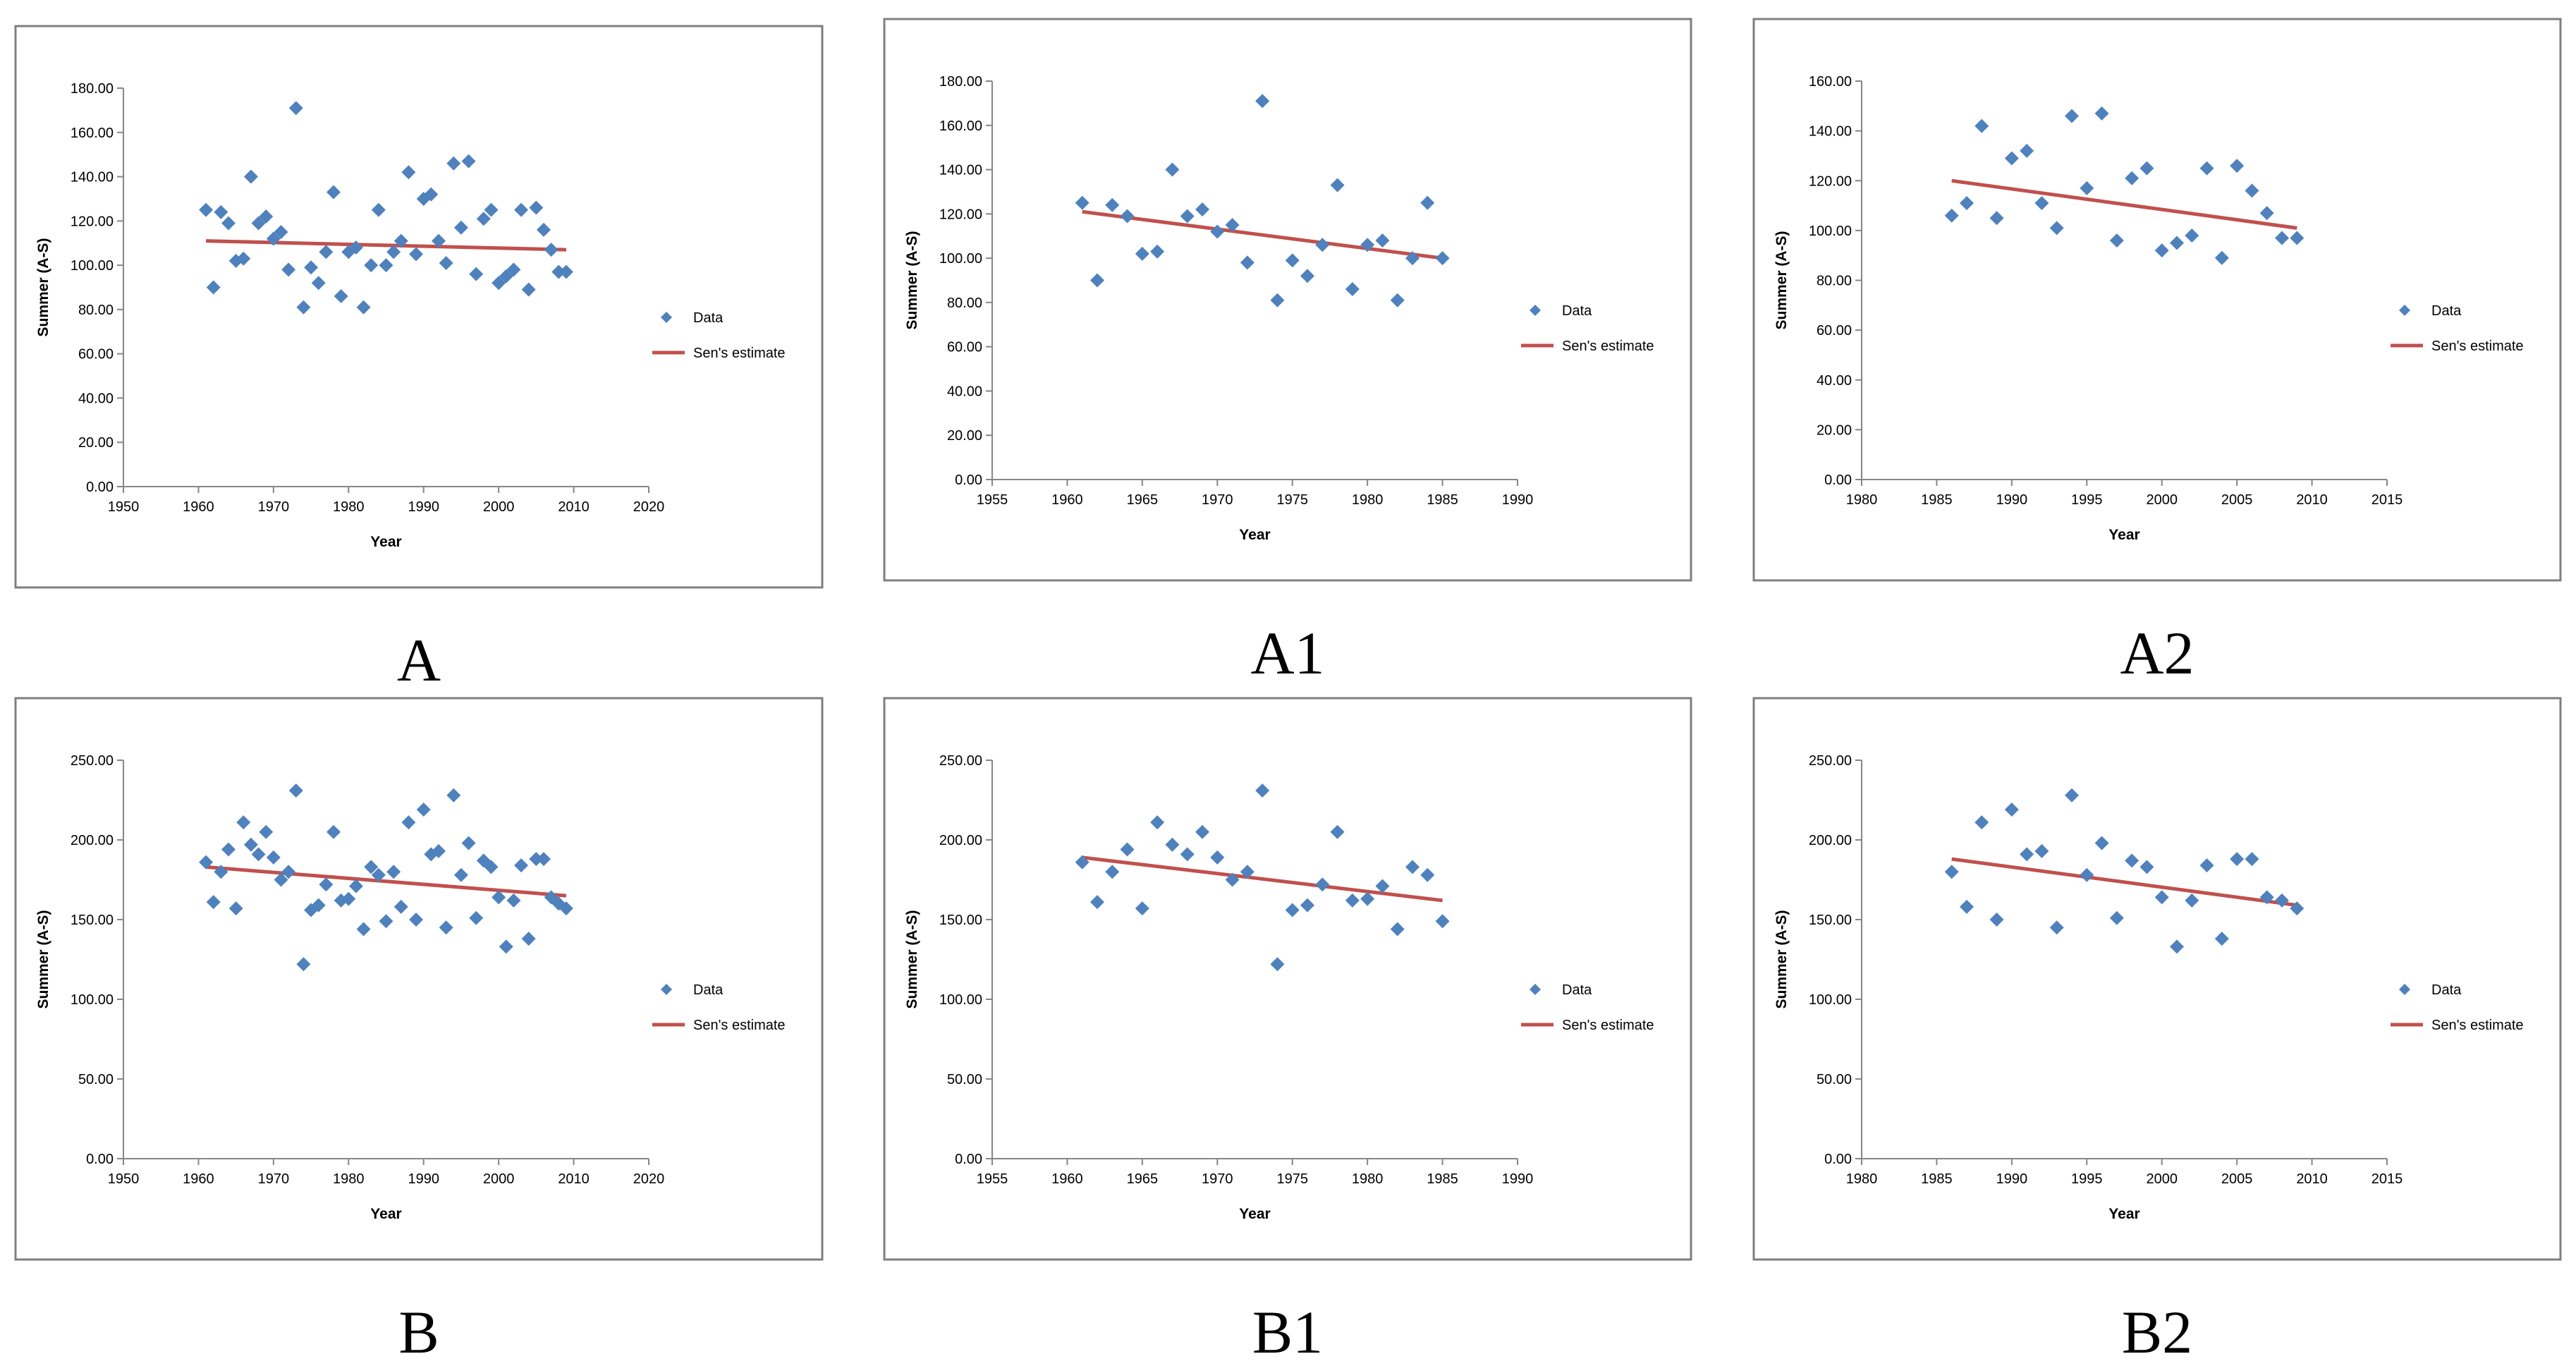  Describe the element at coordinates (2158, 653) in the screenshot. I see `panel-label-a2: A2` at that location.